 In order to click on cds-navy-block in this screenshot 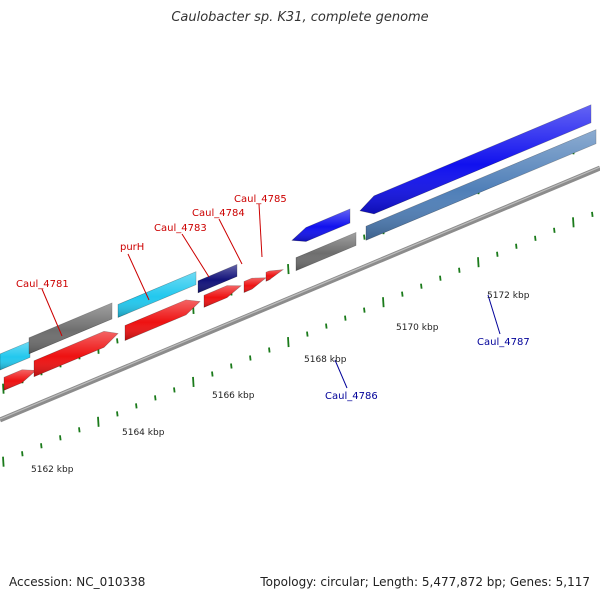, I will do `click(217, 279)`.